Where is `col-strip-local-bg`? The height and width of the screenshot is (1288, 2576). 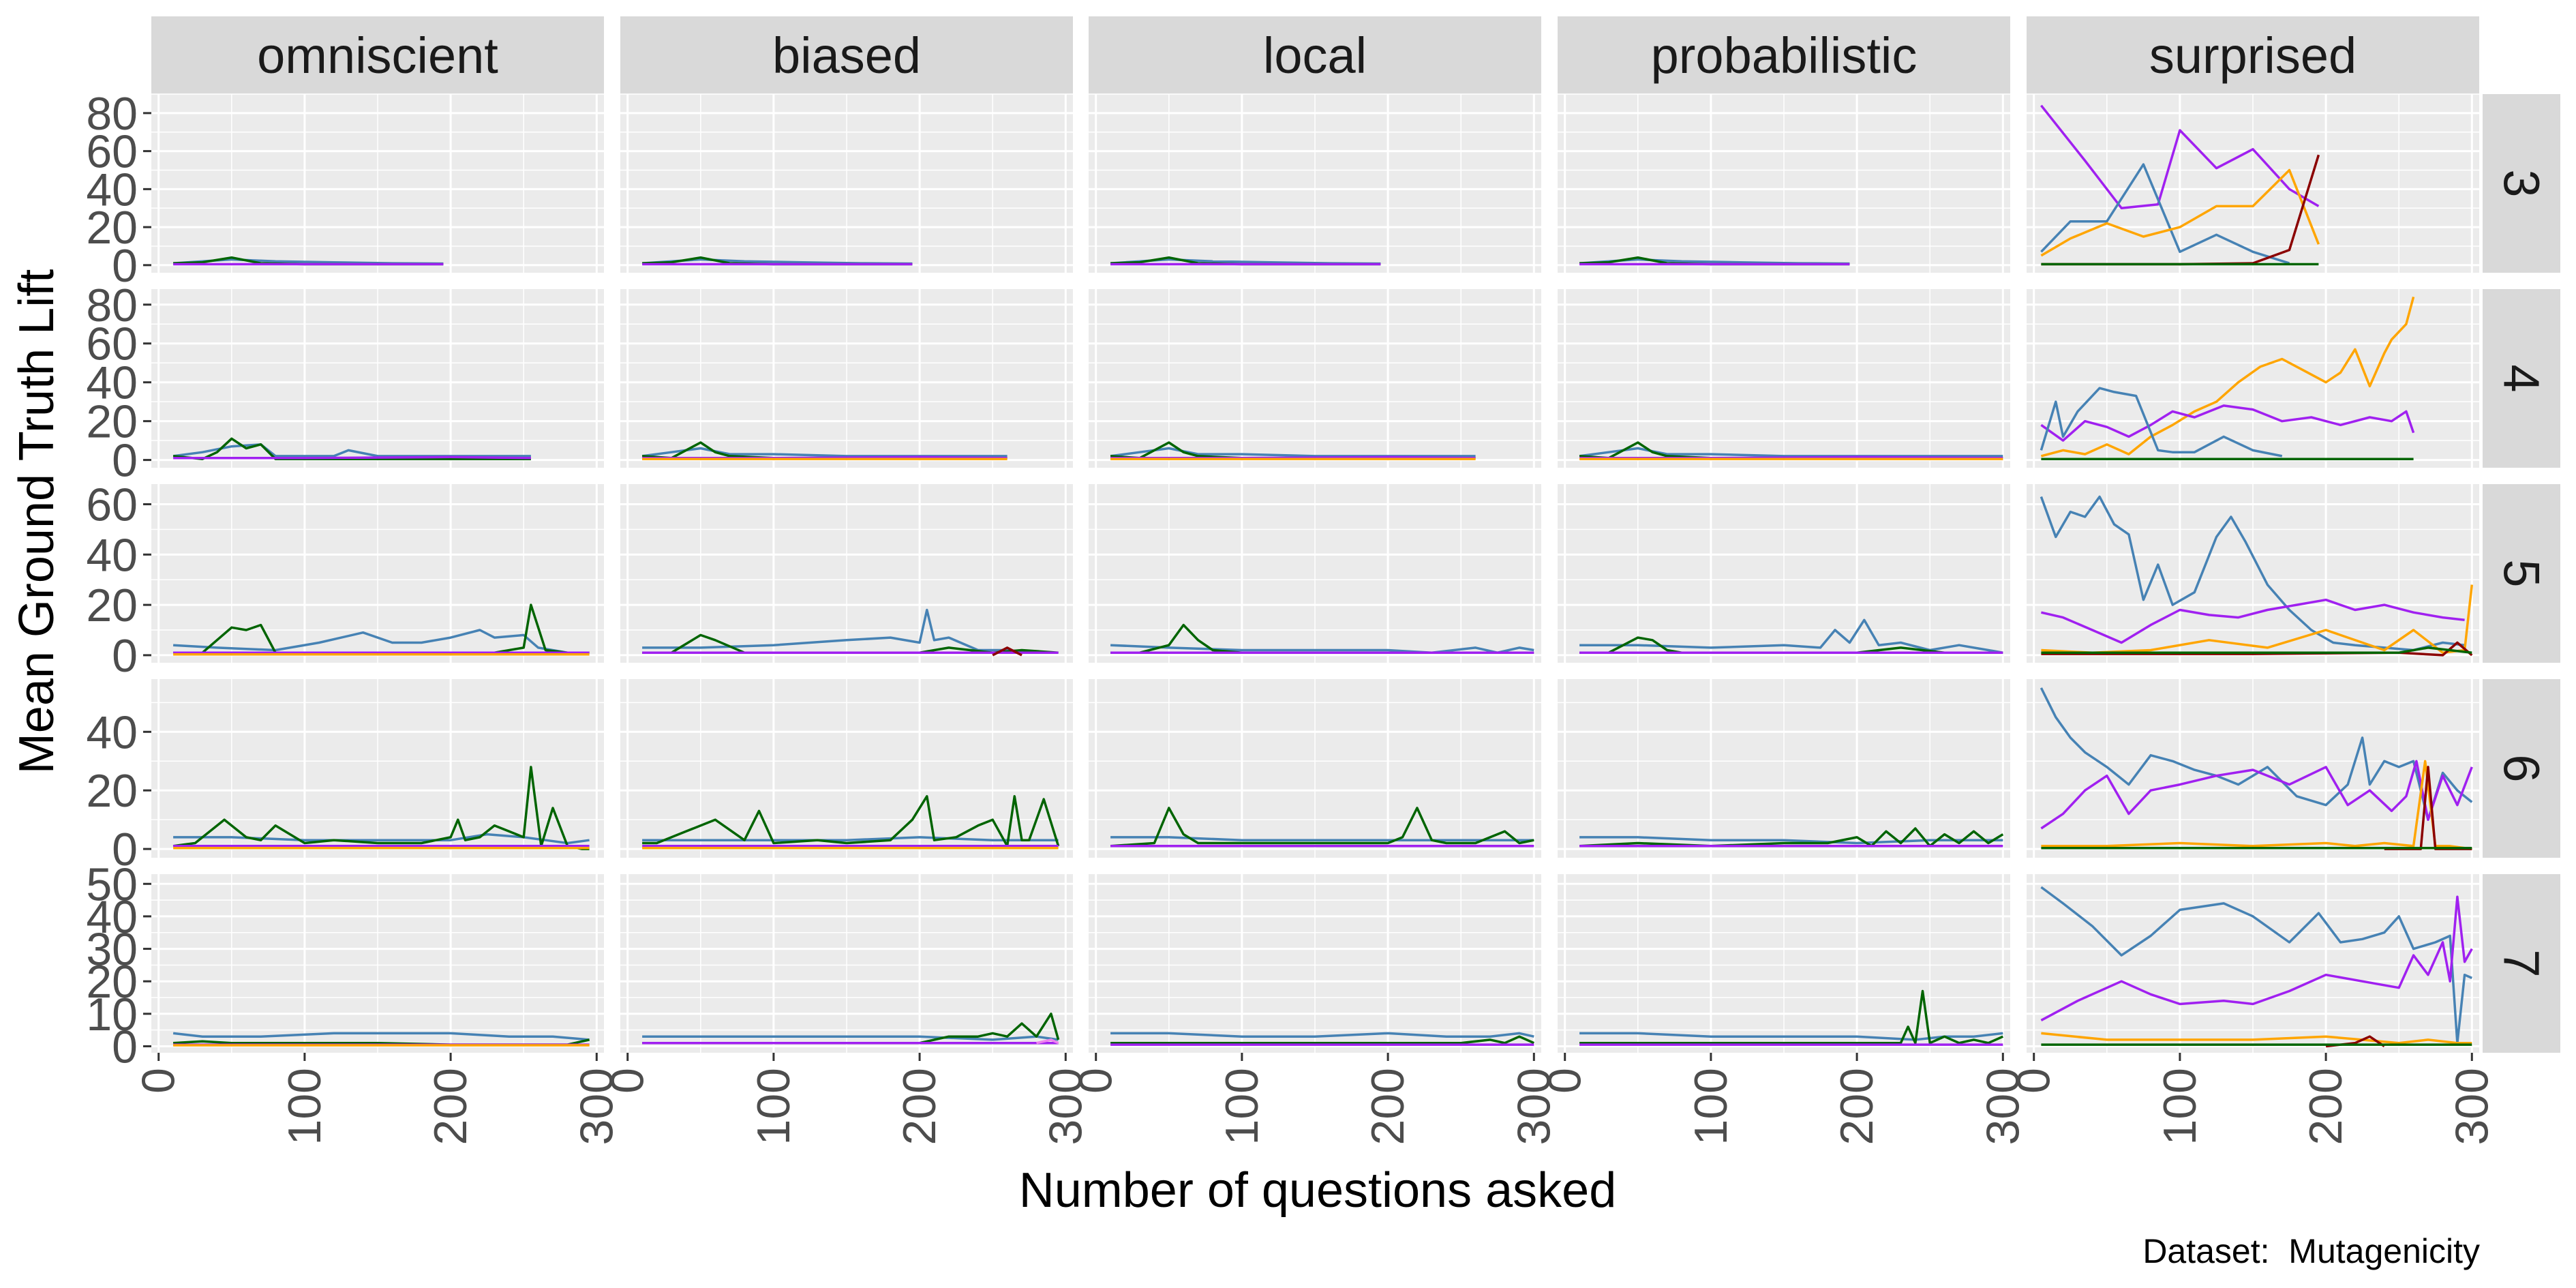
col-strip-local-bg is located at coordinates (1315, 55).